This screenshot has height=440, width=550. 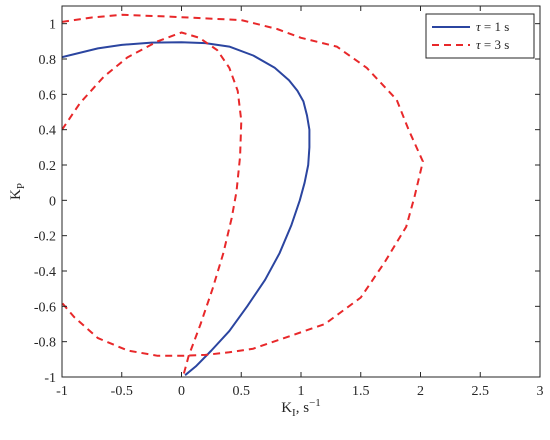 What do you see at coordinates (52, 201) in the screenshot?
I see `y-tick-label: 0` at bounding box center [52, 201].